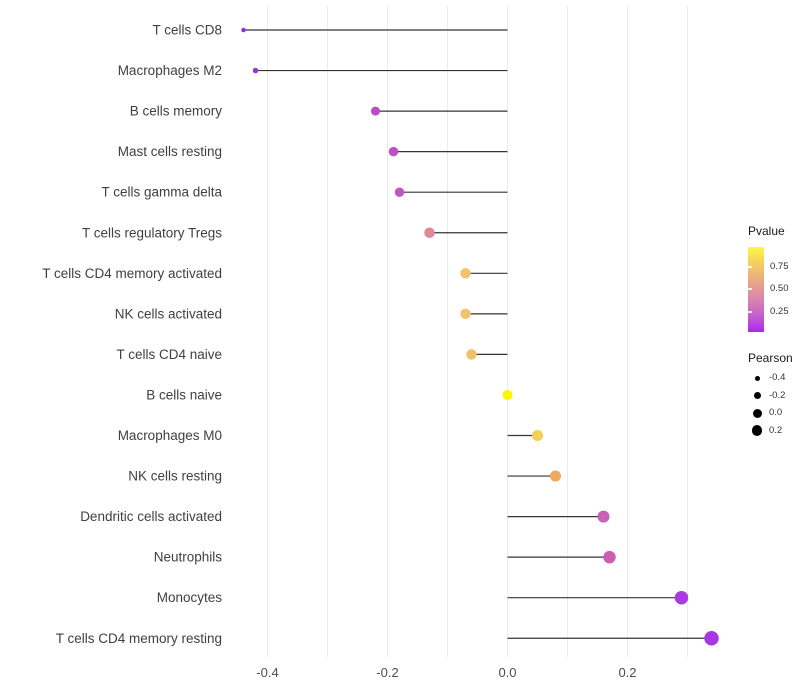 Image resolution: width=800 pixels, height=700 pixels. What do you see at coordinates (777, 377) in the screenshot?
I see `pearson-legend-label: -0.4` at bounding box center [777, 377].